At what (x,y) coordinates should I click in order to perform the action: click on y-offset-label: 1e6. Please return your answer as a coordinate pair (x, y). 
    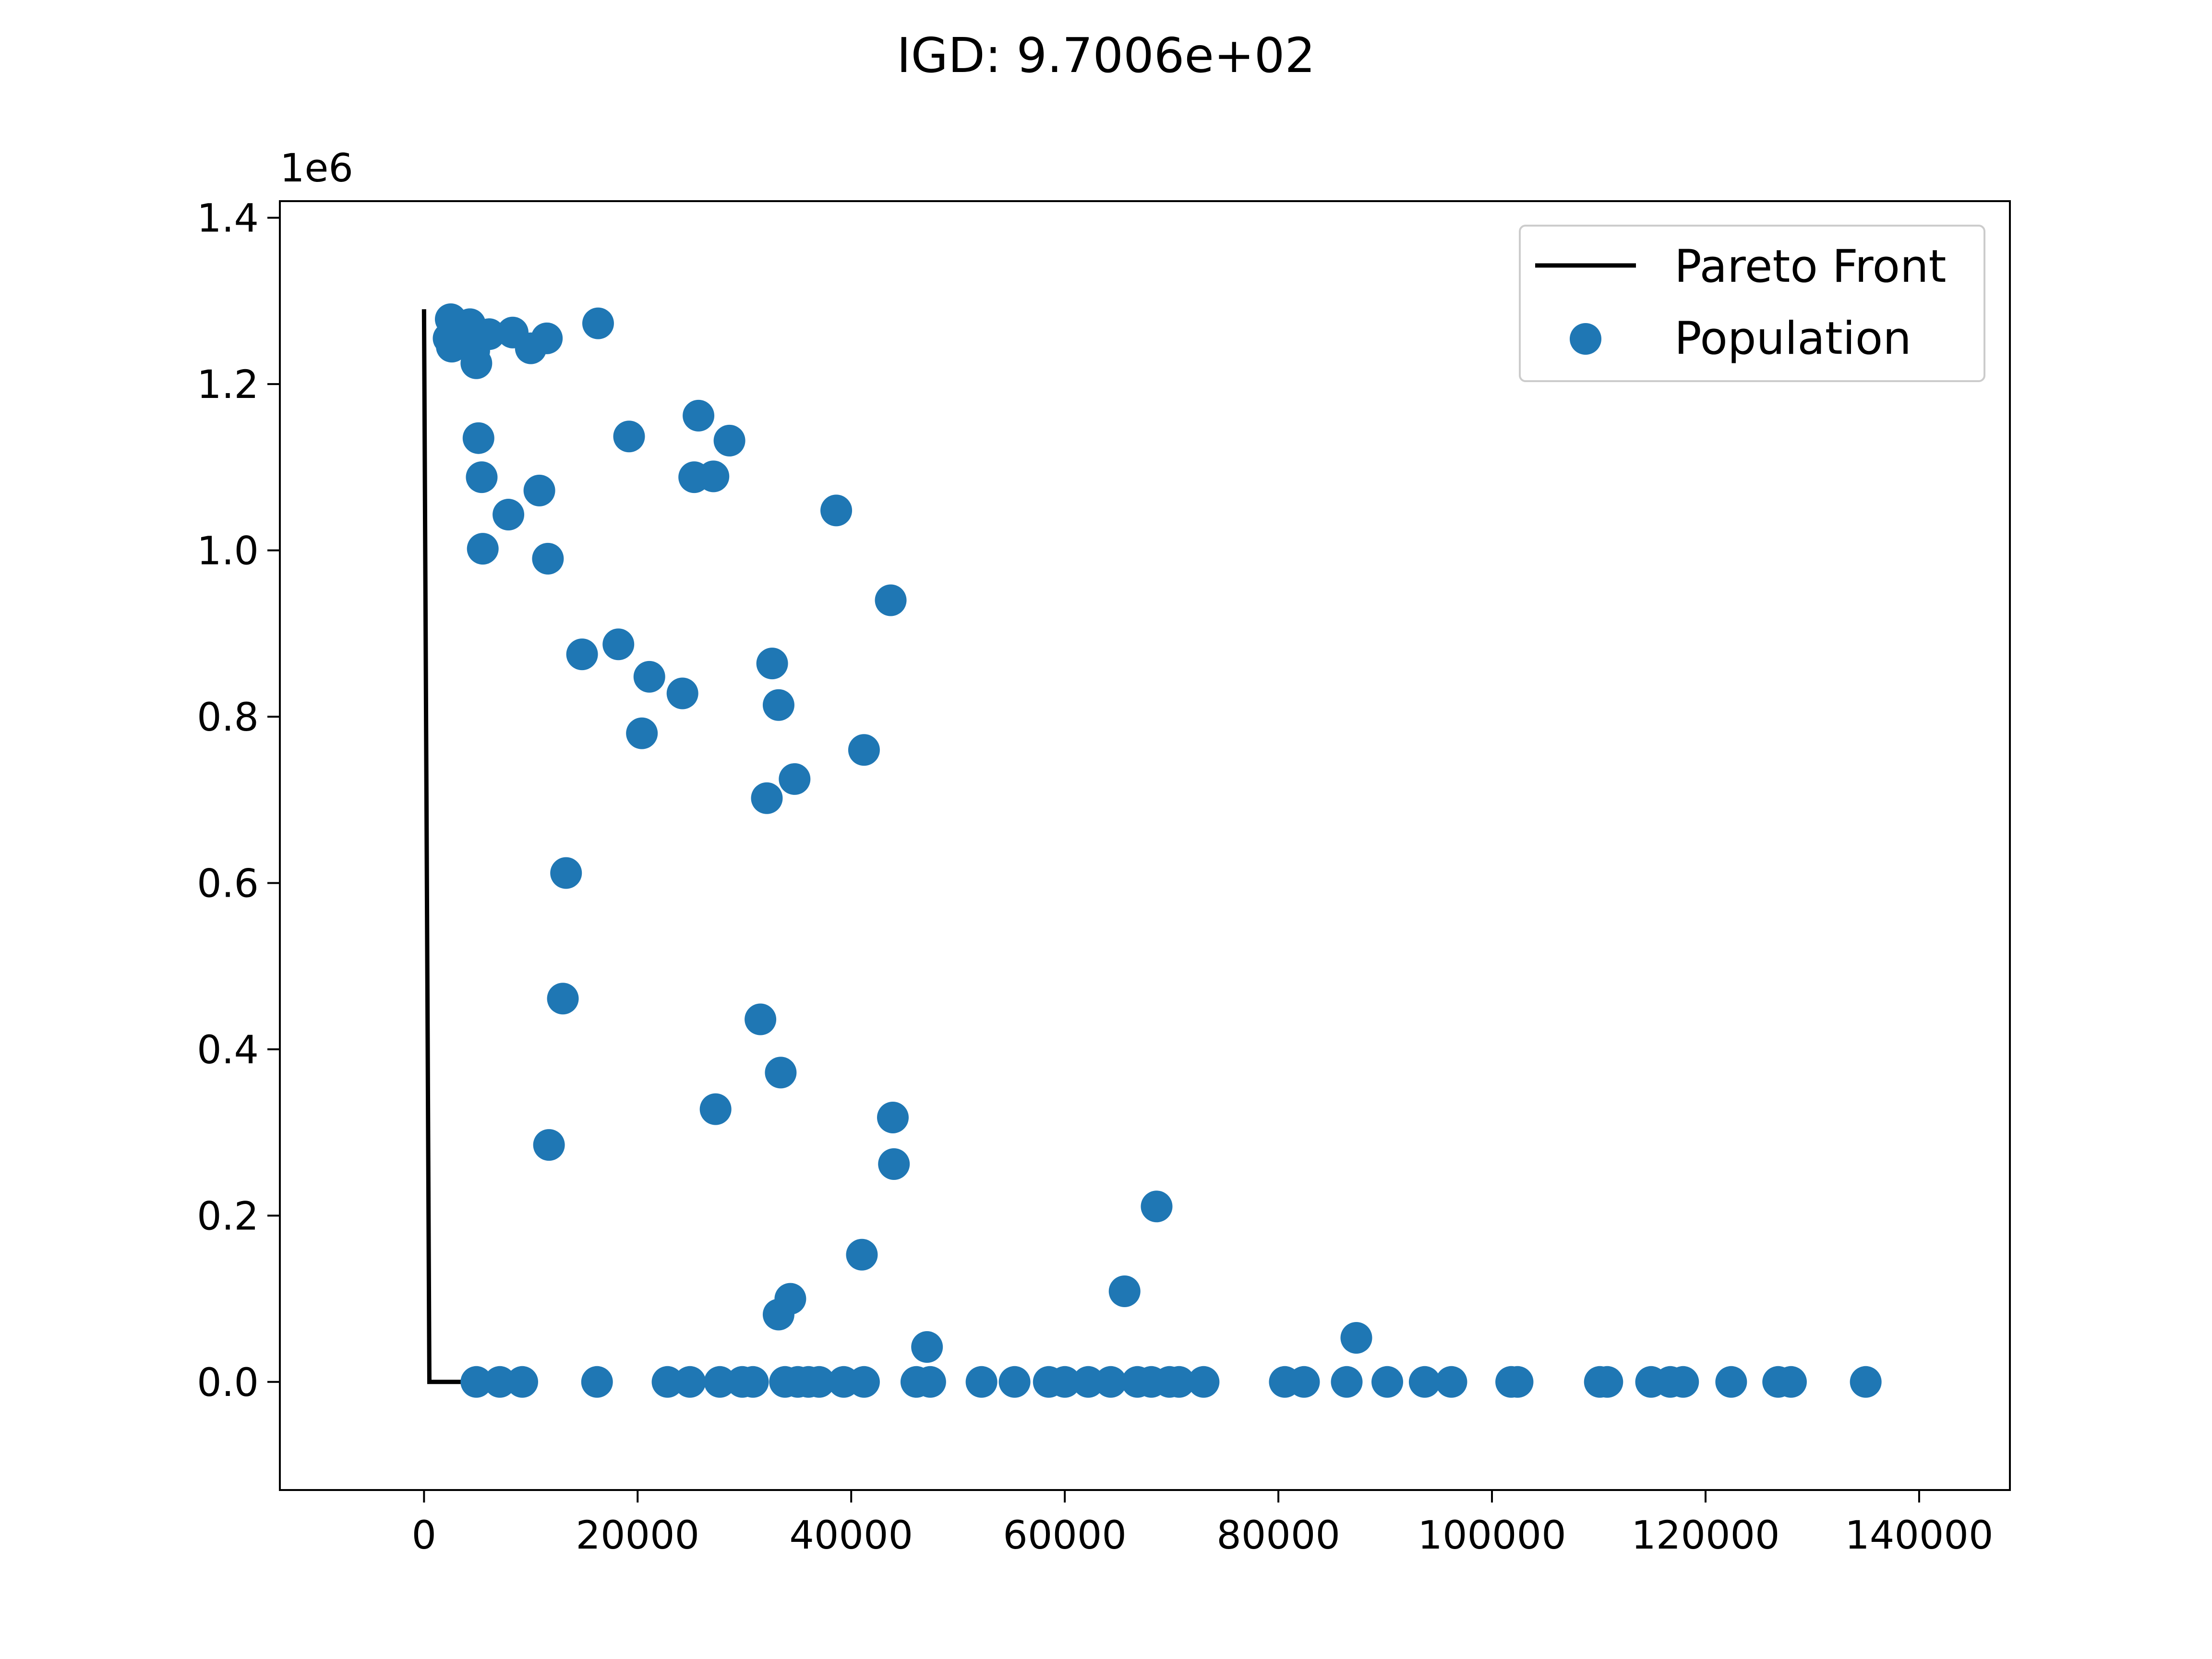
    Looking at the image, I should click on (317, 168).